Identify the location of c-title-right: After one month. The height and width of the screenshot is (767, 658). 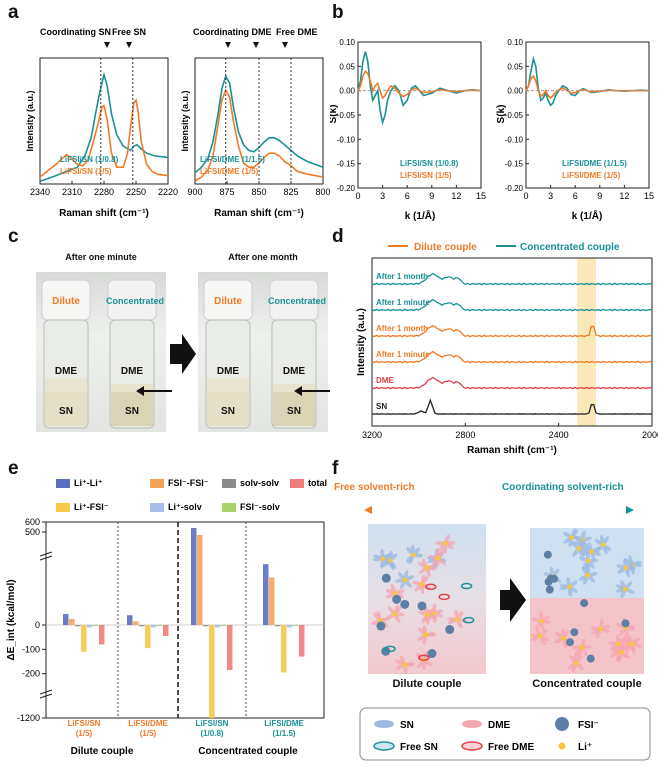
(263, 257).